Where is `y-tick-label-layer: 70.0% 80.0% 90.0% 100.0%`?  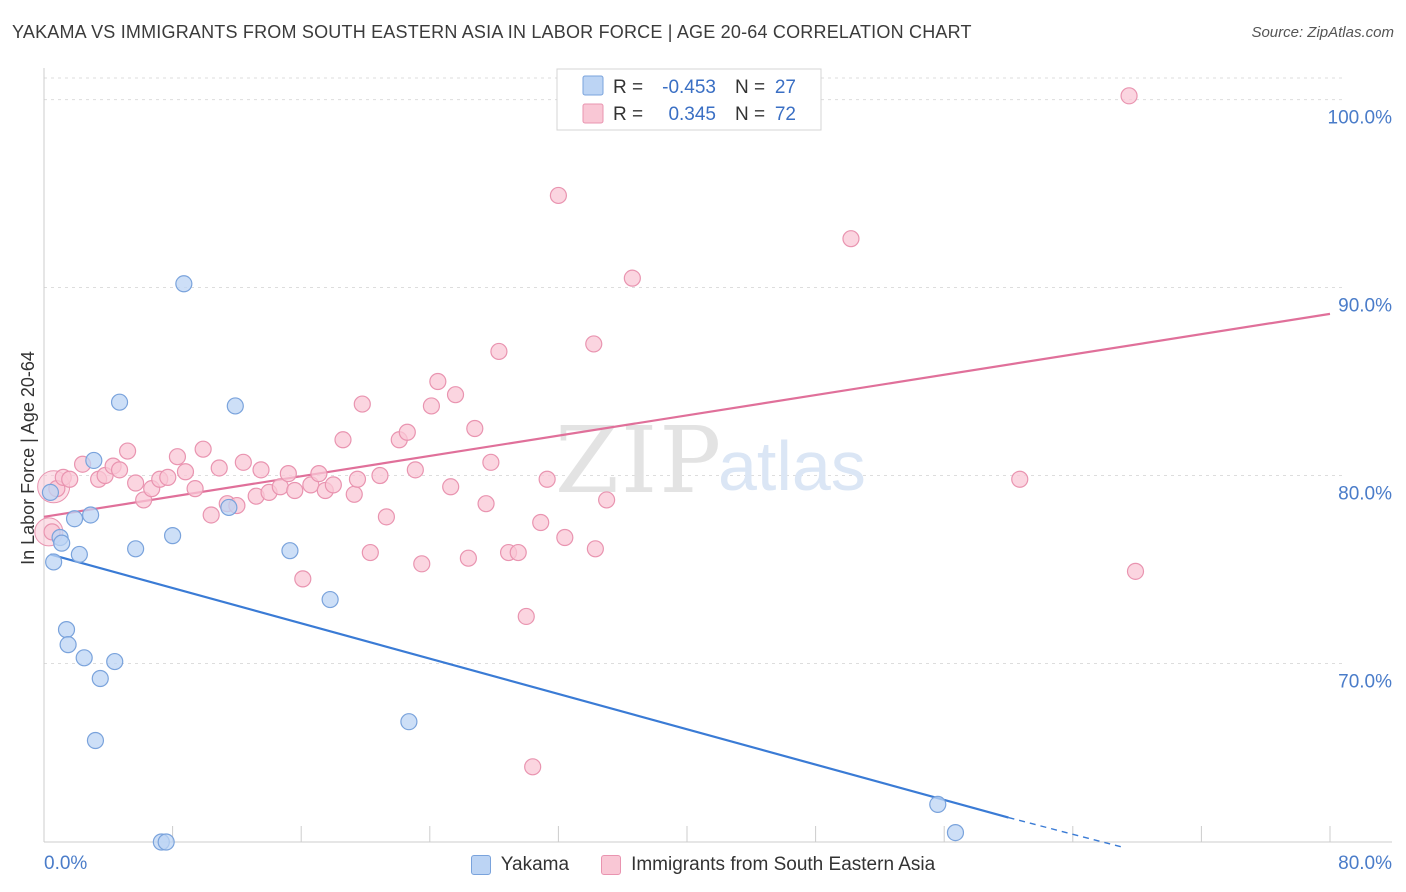
y-tick-label-layer: 70.0% 80.0% 90.0% 100.0% is located at coordinates (1360, 400).